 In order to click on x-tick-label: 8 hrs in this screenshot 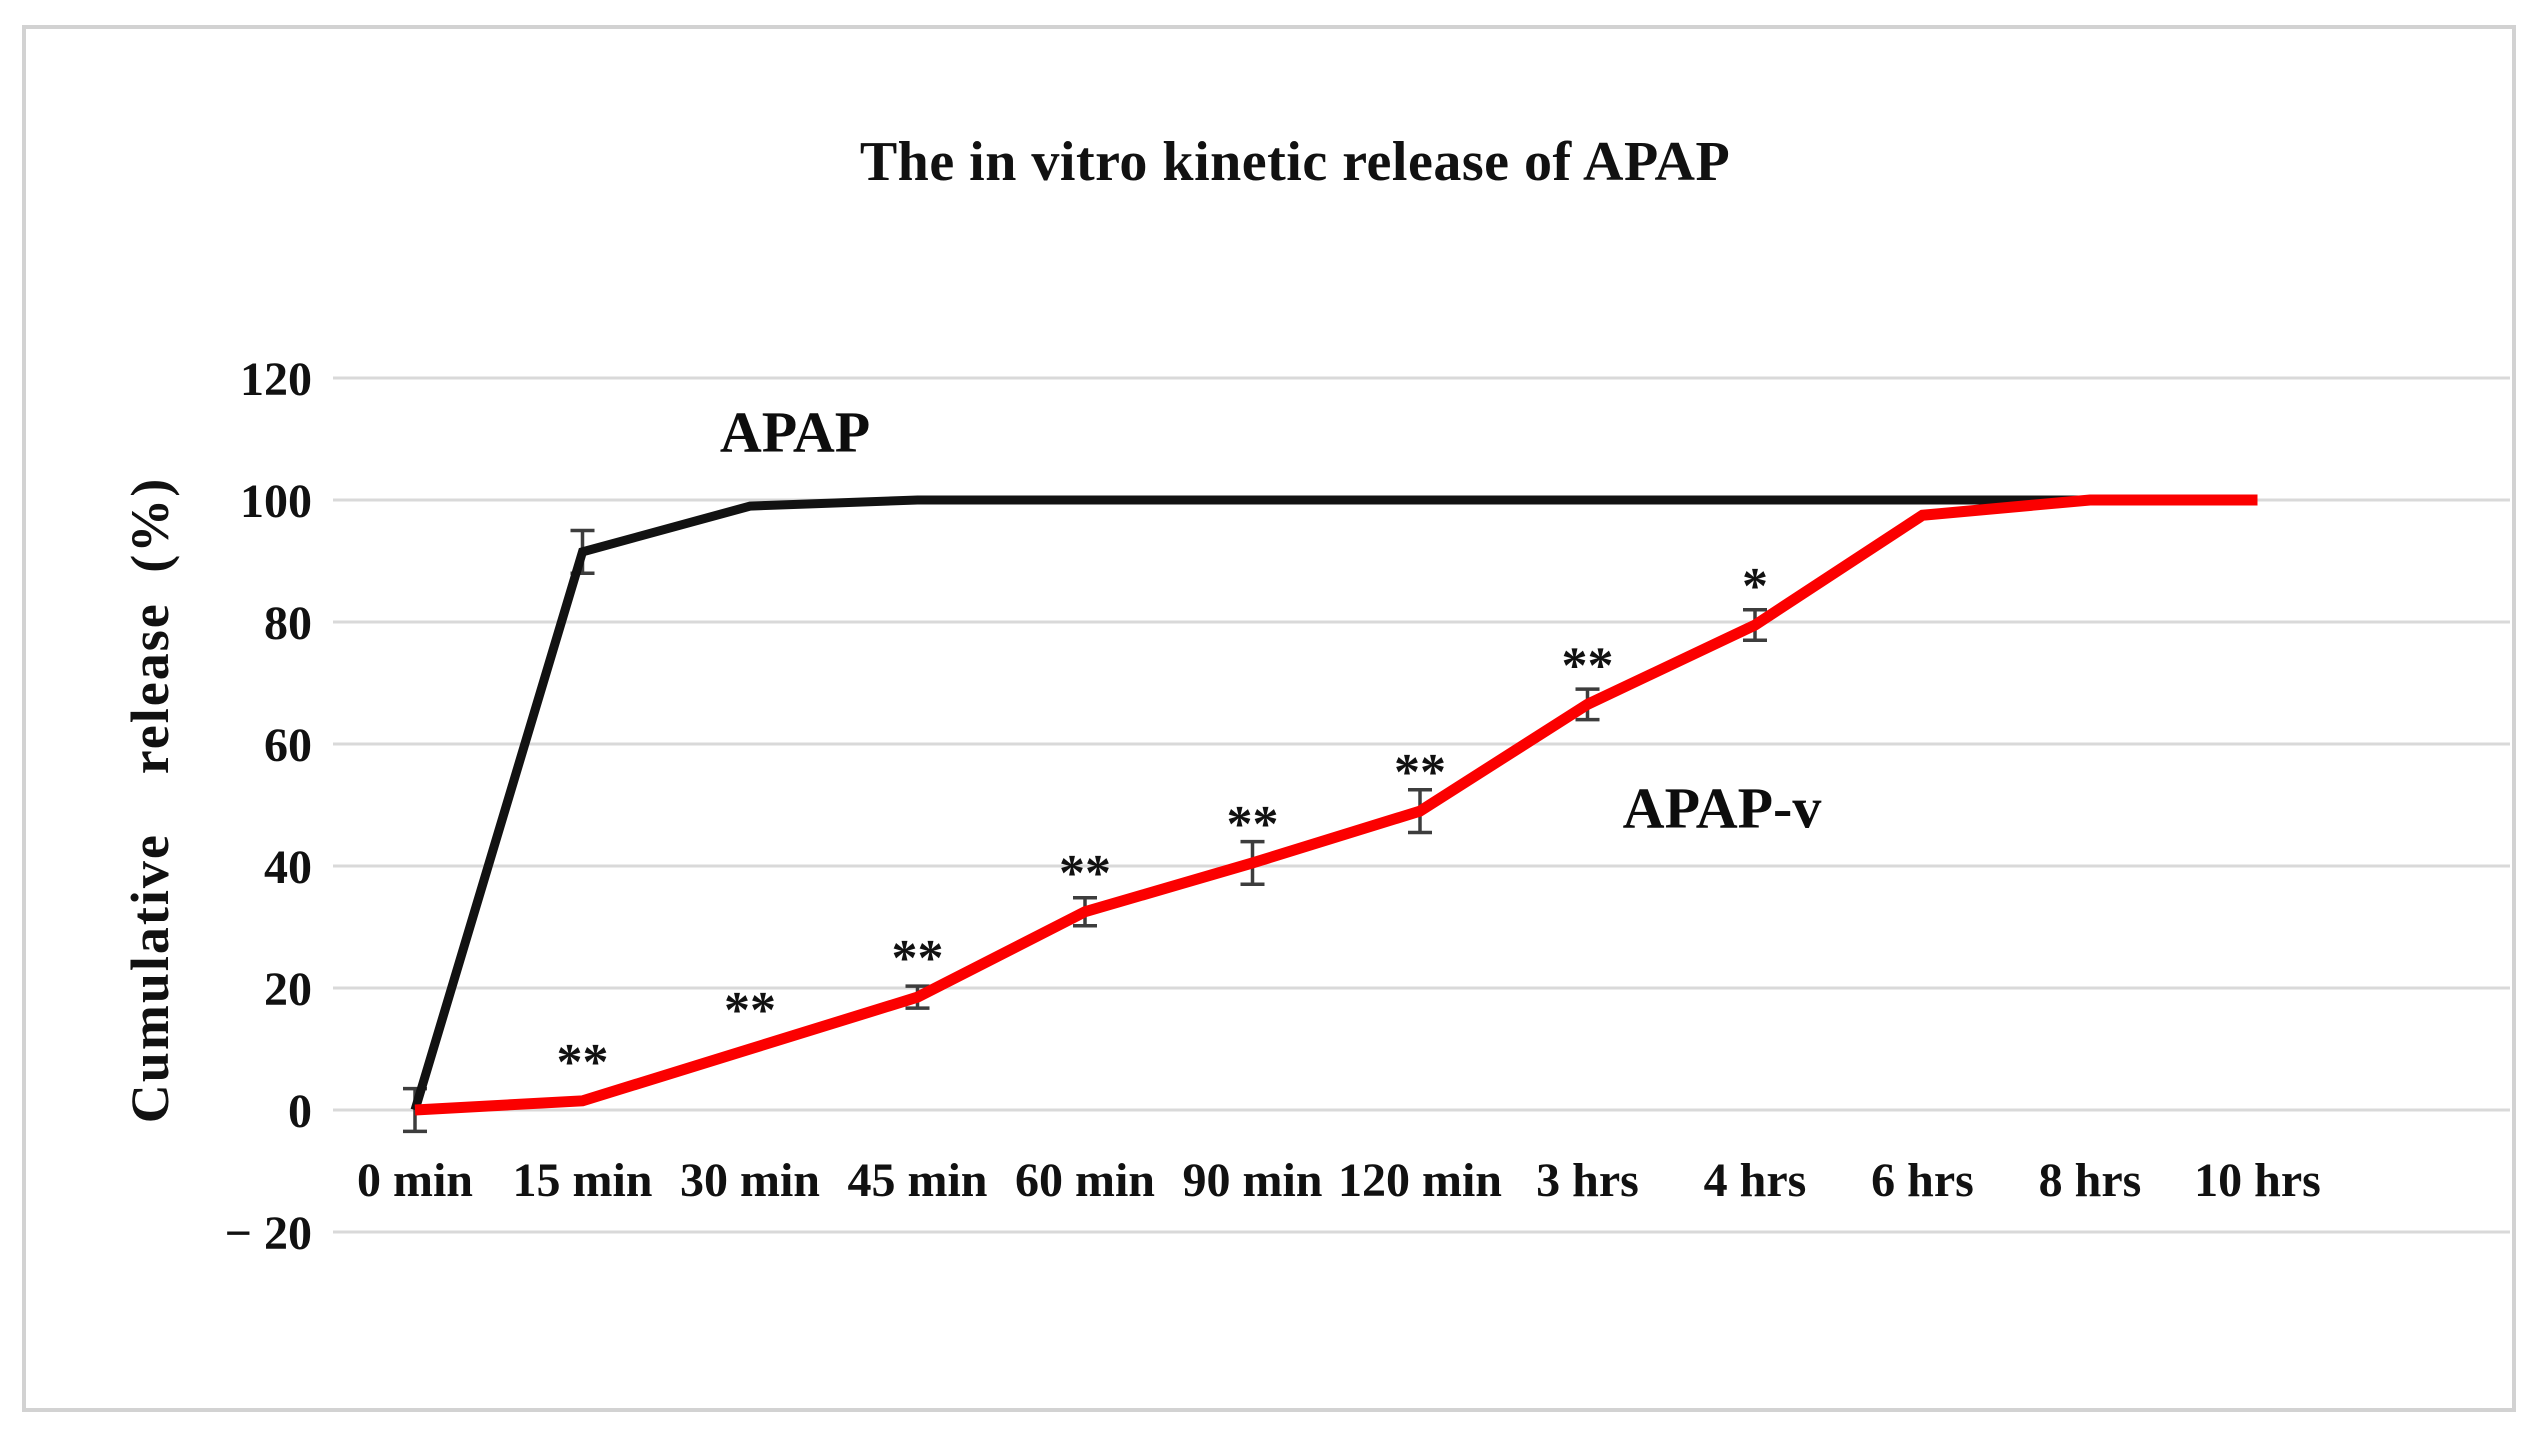, I will do `click(2090, 1180)`.